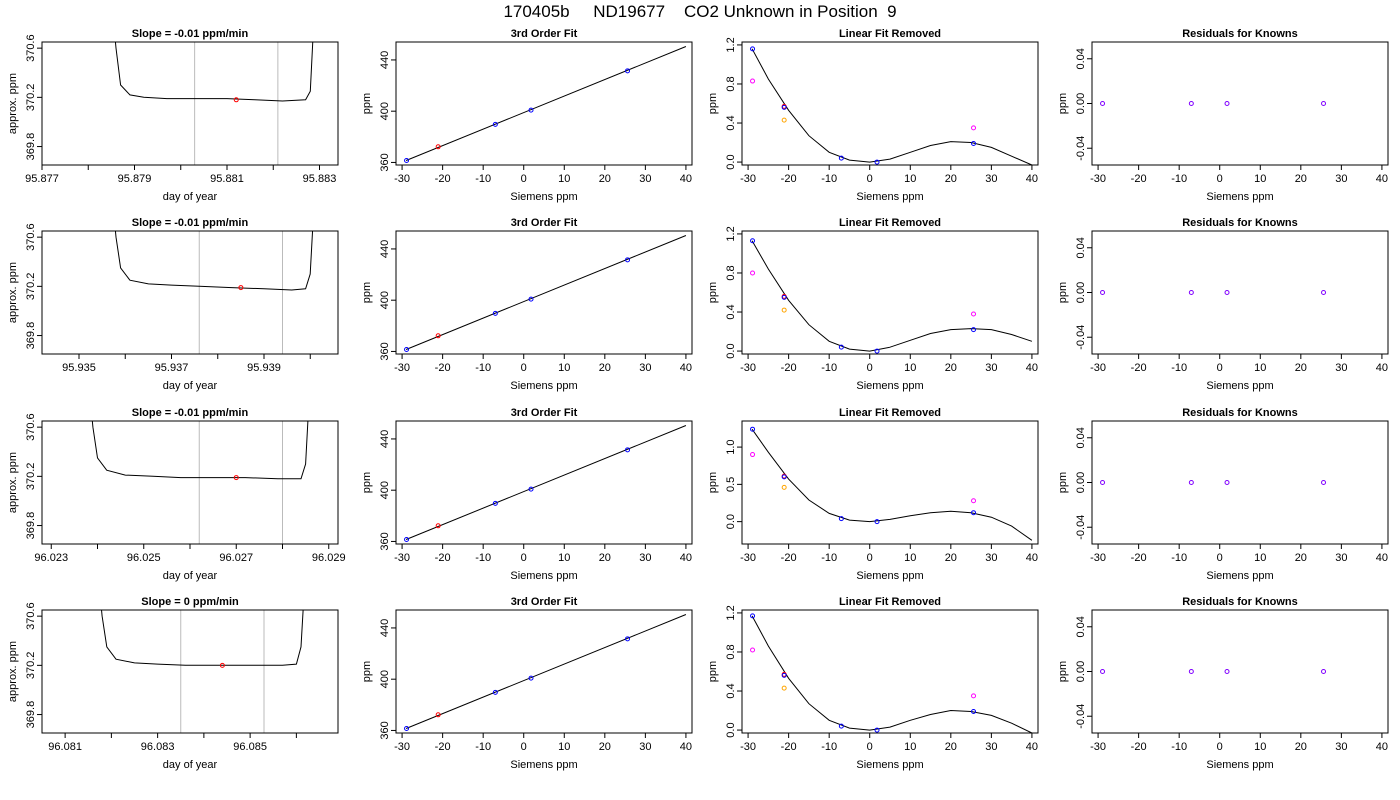 The image size is (1400, 800). What do you see at coordinates (42, 179) in the screenshot?
I see `x-tick-label: 95.877` at bounding box center [42, 179].